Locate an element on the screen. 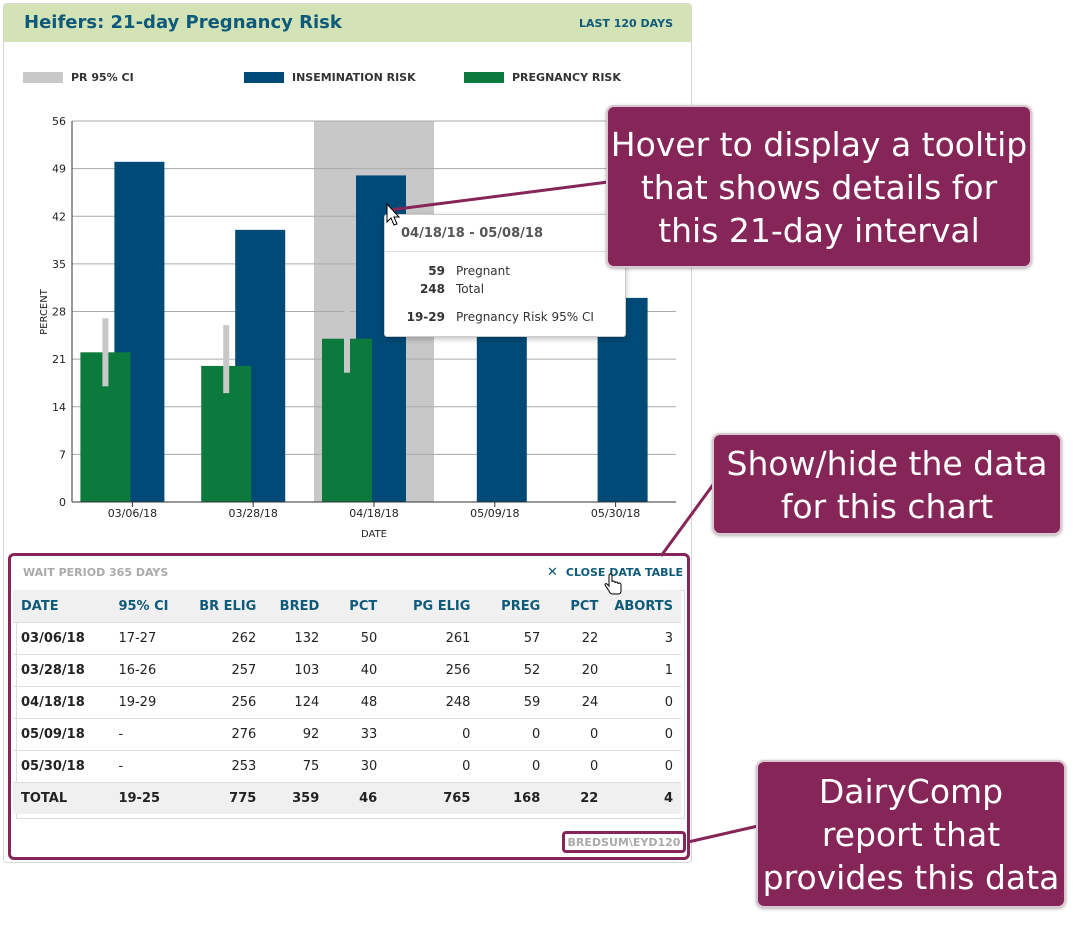  close-data-table-button: ✕ CLOSE DATA TABLE is located at coordinates (615, 572).